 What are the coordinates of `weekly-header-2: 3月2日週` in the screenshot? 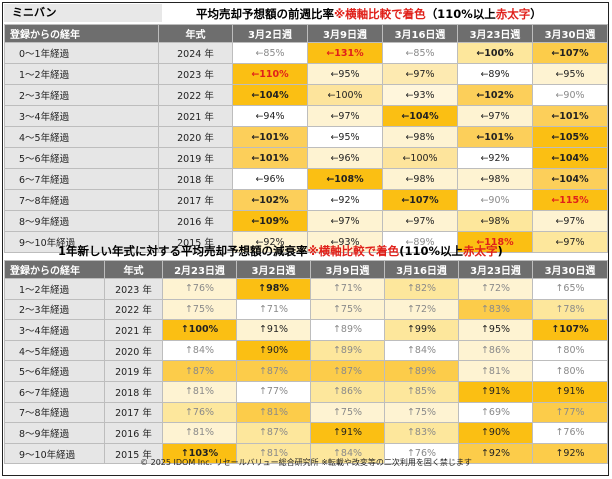 It's located at (270, 33).